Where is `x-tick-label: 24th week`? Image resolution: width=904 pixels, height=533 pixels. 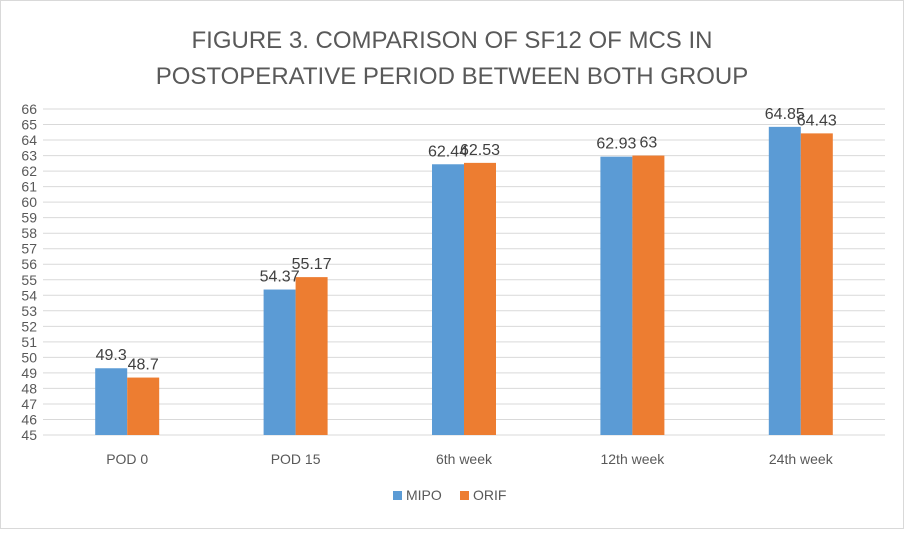 x-tick-label: 24th week is located at coordinates (801, 459).